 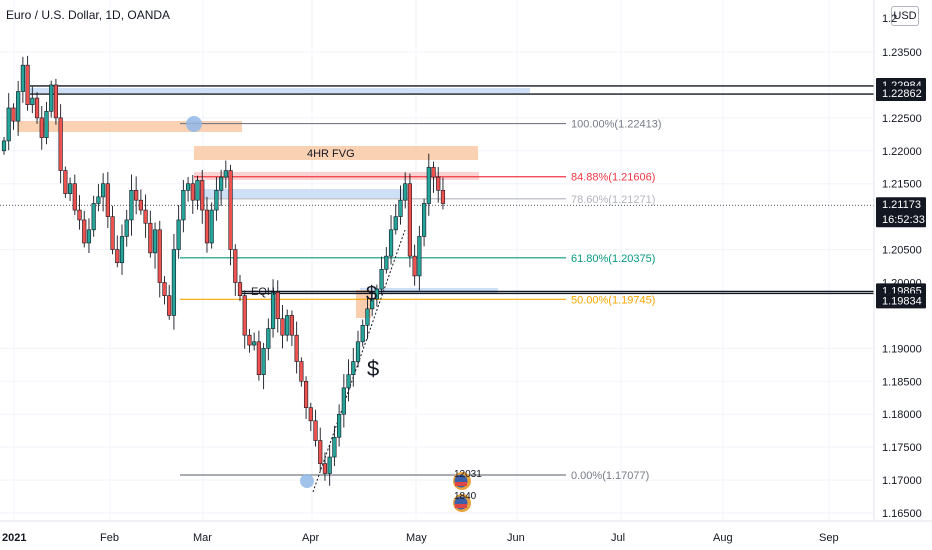 What do you see at coordinates (88, 15) in the screenshot?
I see `chart-title: Euro / U.S. Dollar, 1D, OANDA` at bounding box center [88, 15].